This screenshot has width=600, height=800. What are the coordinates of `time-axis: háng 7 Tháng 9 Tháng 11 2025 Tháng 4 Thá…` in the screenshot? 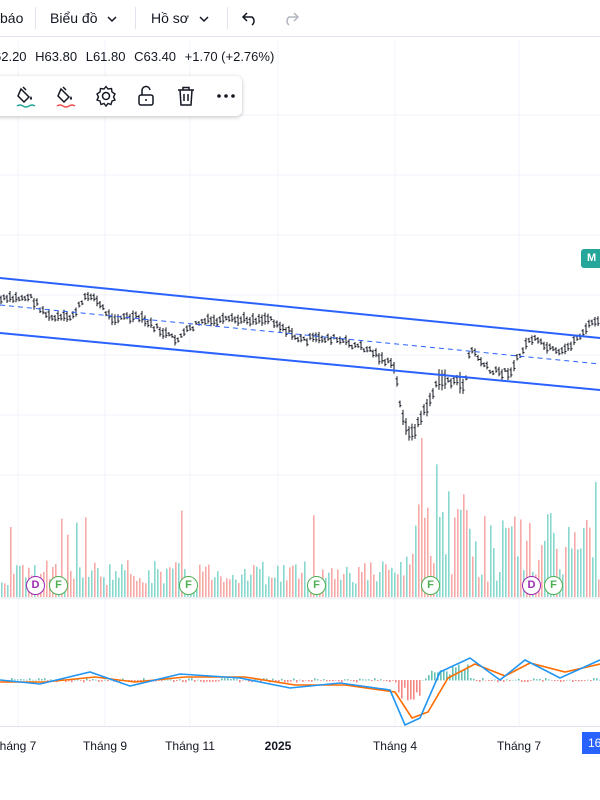 It's located at (300, 746).